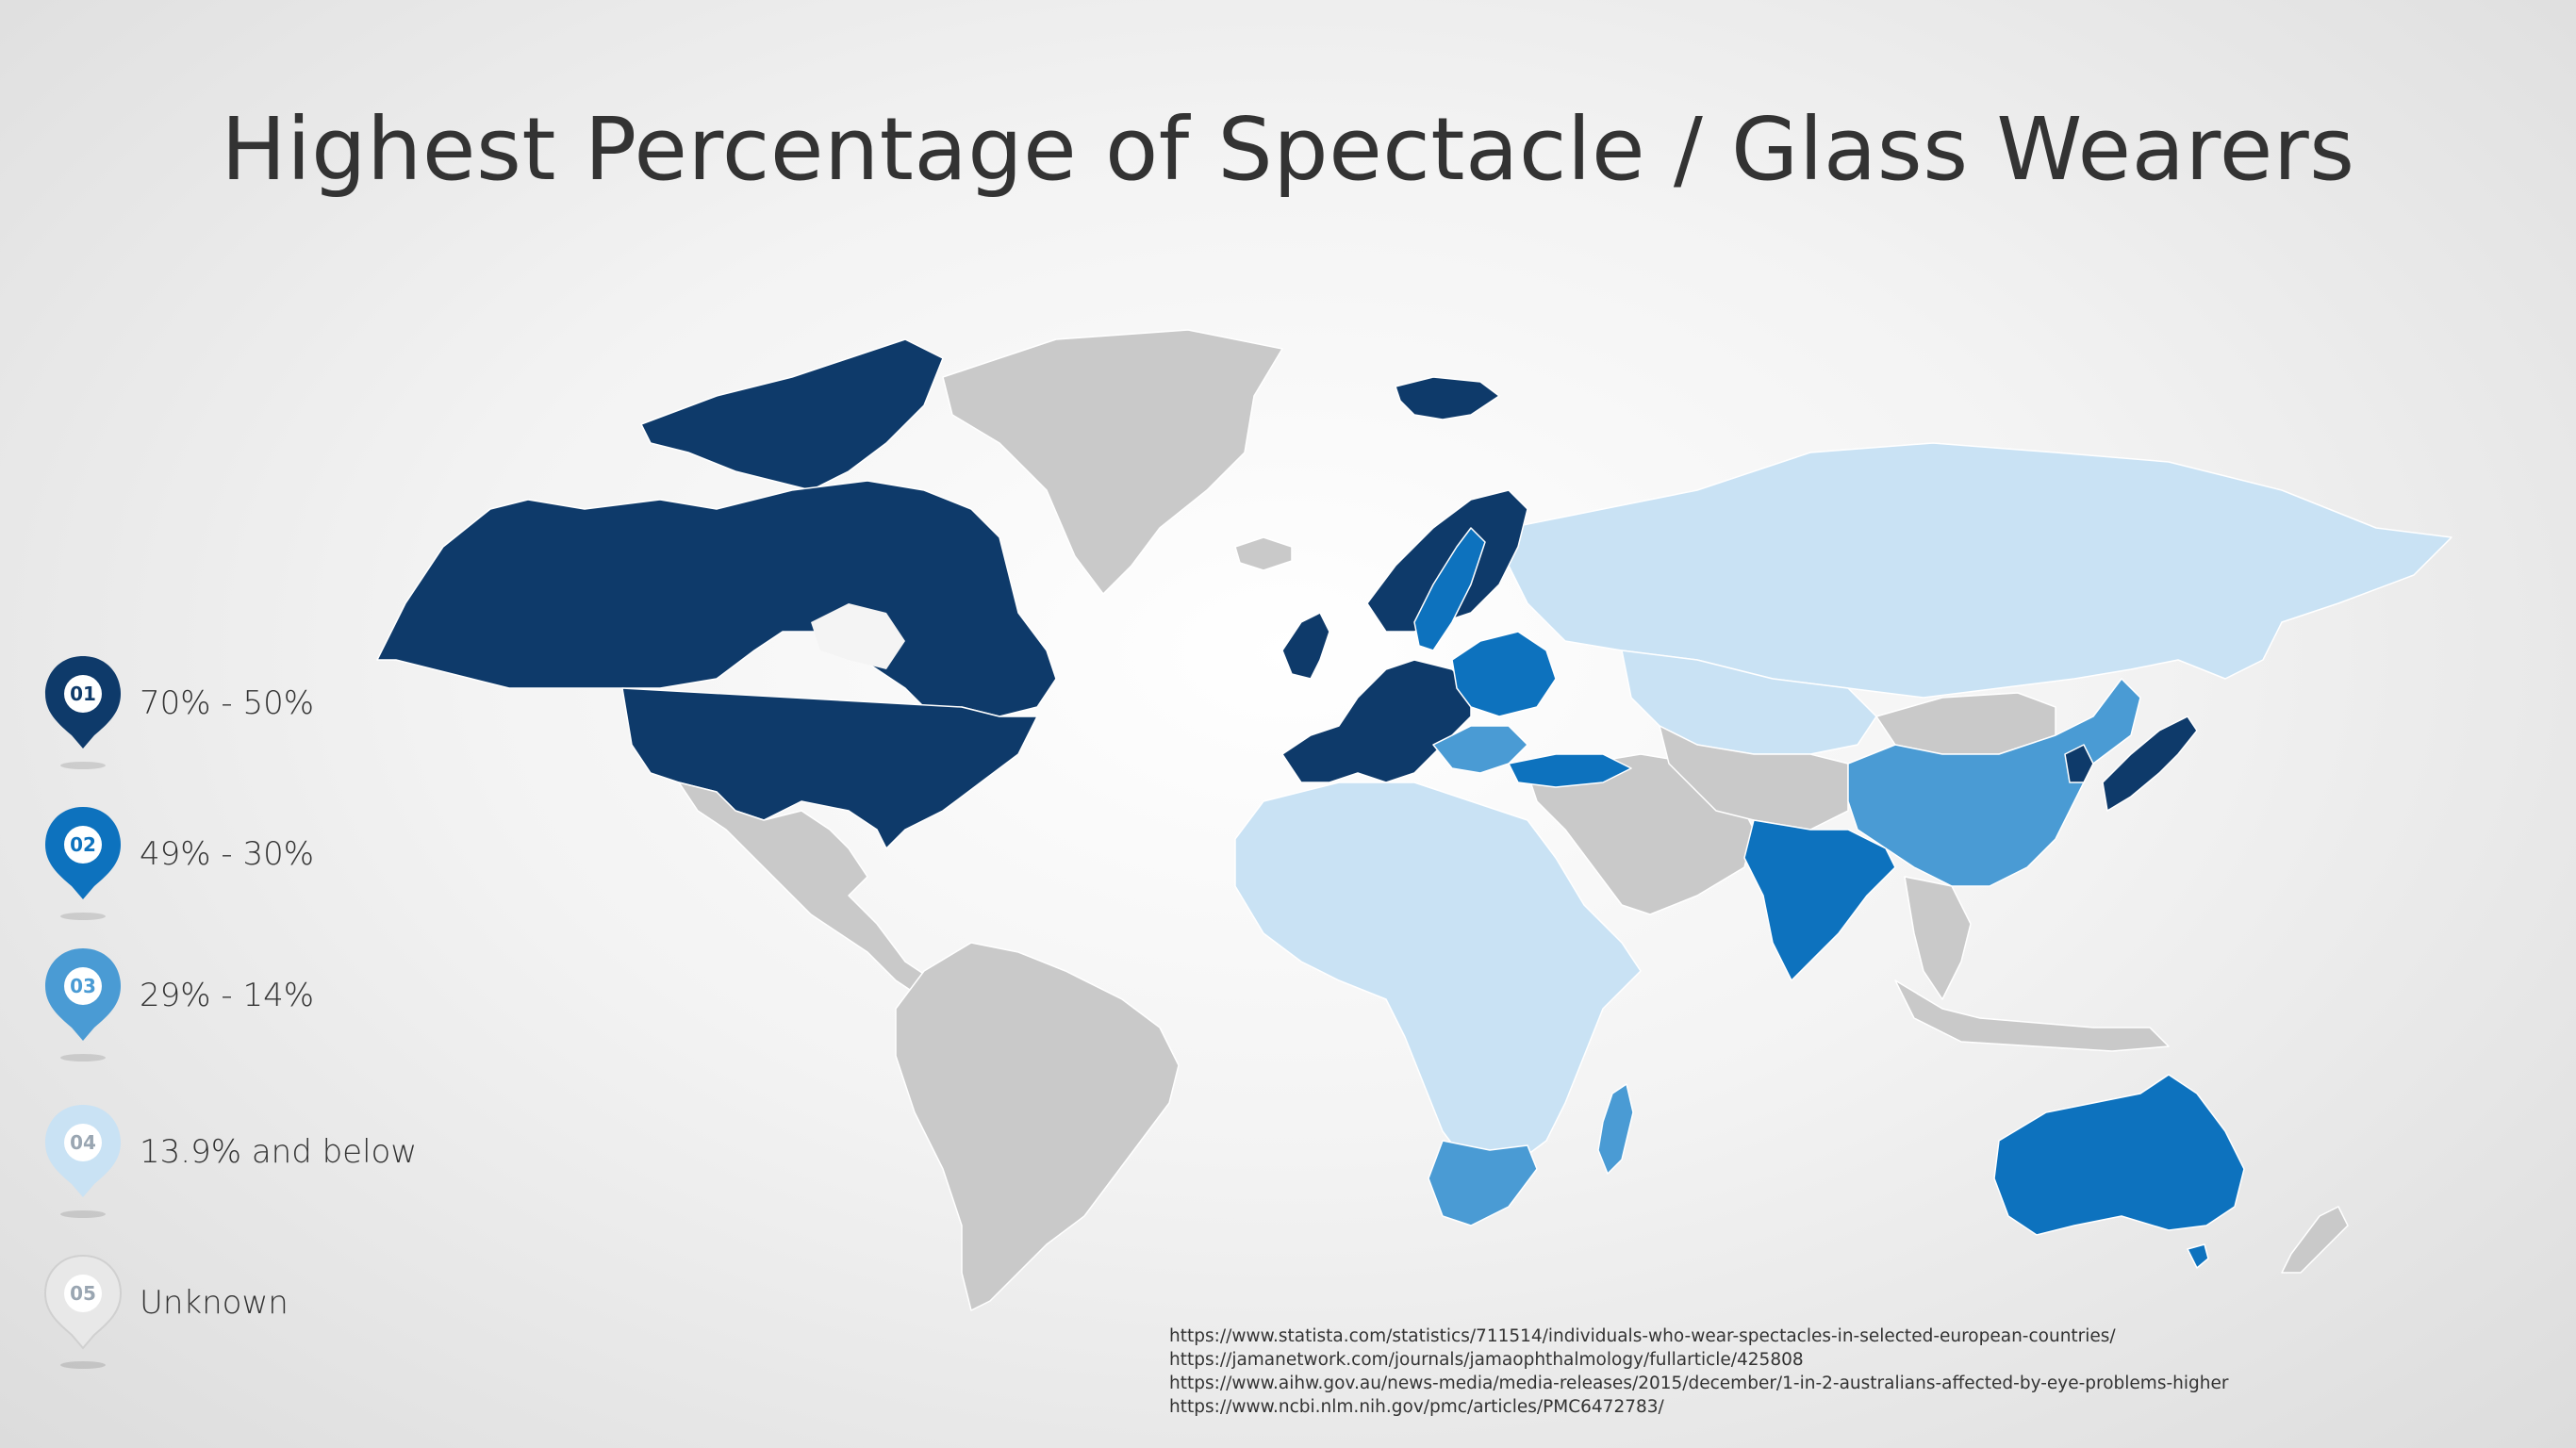 This screenshot has width=2576, height=1448. What do you see at coordinates (792, 414) in the screenshot?
I see `region-arctic-islands` at bounding box center [792, 414].